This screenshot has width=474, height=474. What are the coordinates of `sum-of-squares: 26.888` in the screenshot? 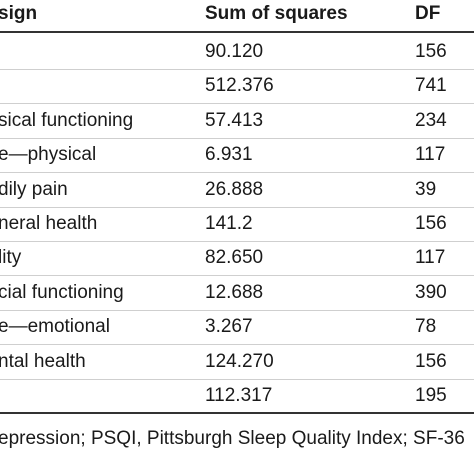 It's located at (234, 189).